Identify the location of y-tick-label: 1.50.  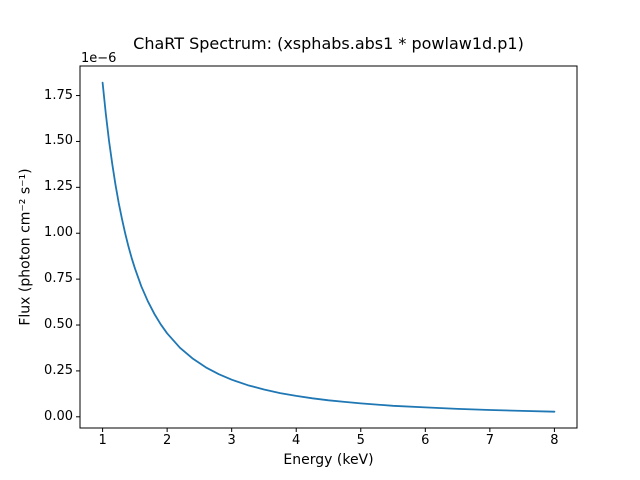
(58, 141).